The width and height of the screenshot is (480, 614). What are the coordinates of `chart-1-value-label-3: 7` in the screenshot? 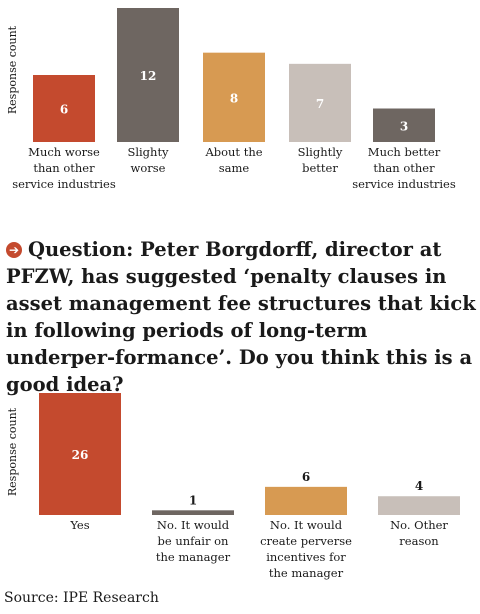 It's located at (320, 104).